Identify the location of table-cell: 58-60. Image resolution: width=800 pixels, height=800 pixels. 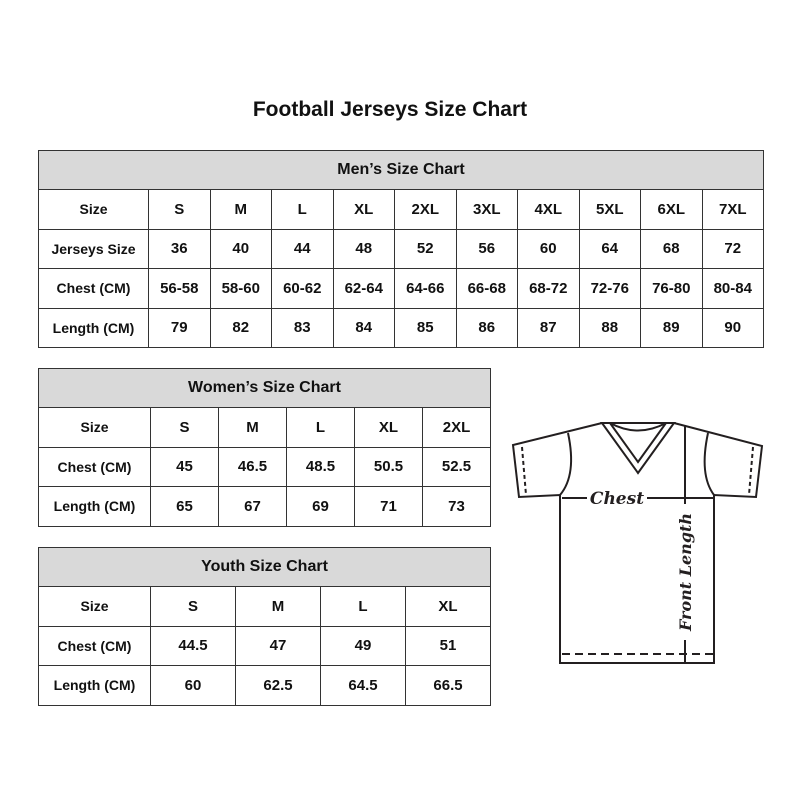
(240, 288).